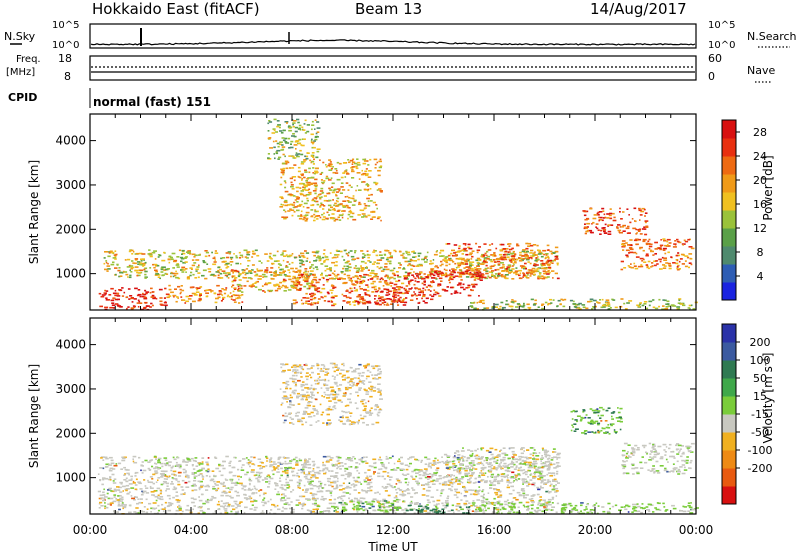  I want to click on colorbar-segment, so click(729, 273).